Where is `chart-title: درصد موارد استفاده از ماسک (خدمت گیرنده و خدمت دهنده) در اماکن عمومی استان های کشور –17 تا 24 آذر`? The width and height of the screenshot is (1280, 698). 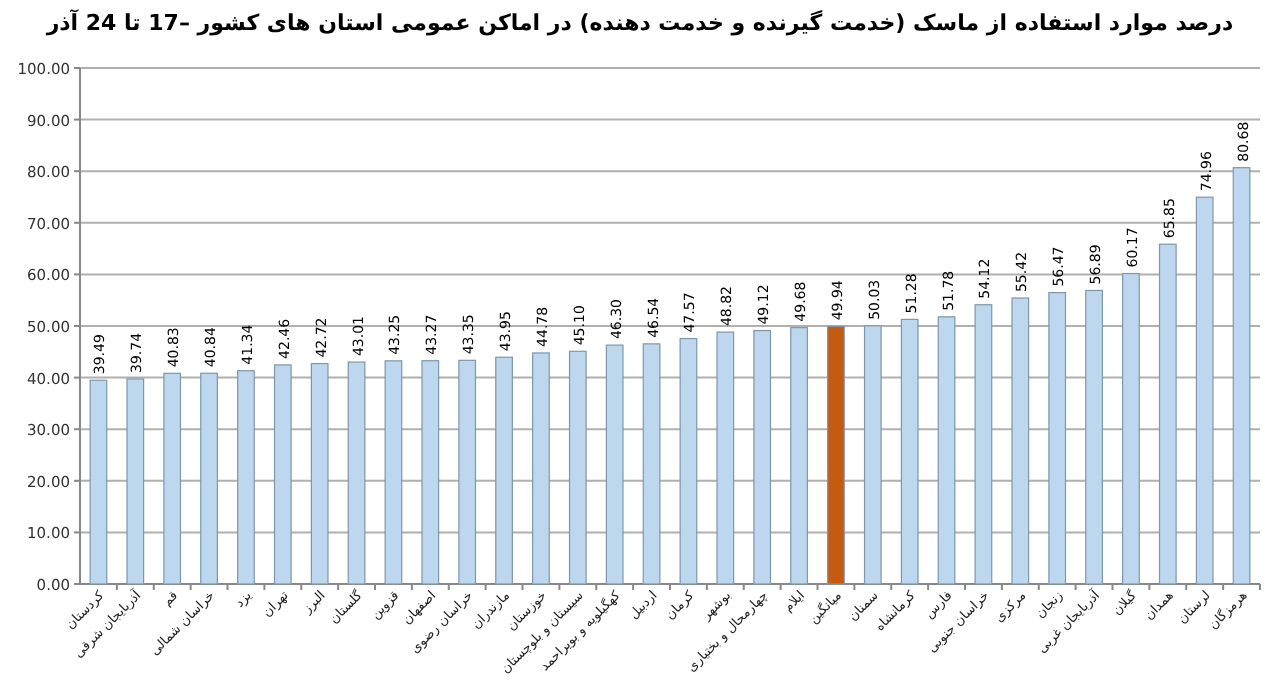 chart-title: درصد موارد استفاده از ماسک (خدمت گیرنده و خدمت دهنده) در اماکن عمومی استان های کشور –17 تا 24 آذر is located at coordinates (639, 22).